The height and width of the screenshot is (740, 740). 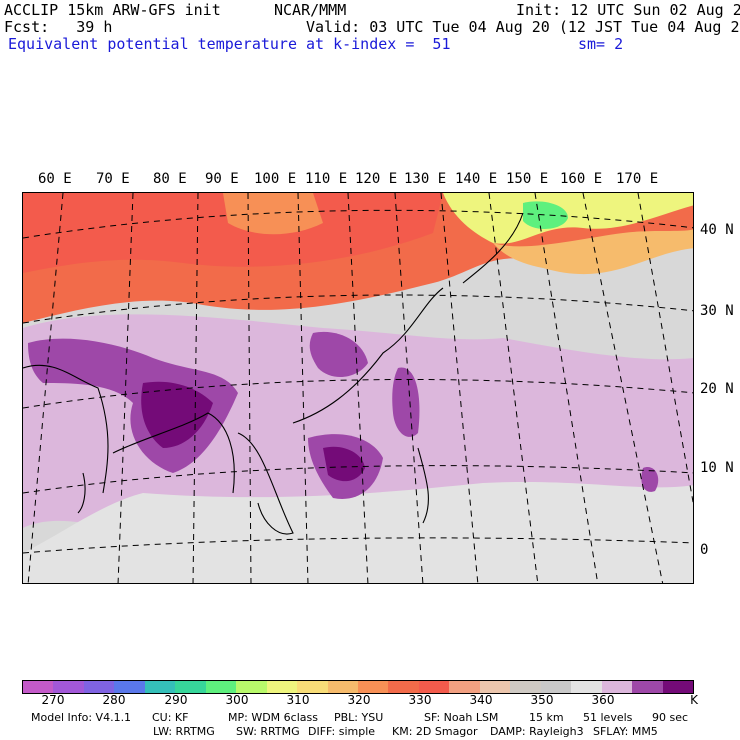 I want to click on warm-core, so click(x=233, y=233).